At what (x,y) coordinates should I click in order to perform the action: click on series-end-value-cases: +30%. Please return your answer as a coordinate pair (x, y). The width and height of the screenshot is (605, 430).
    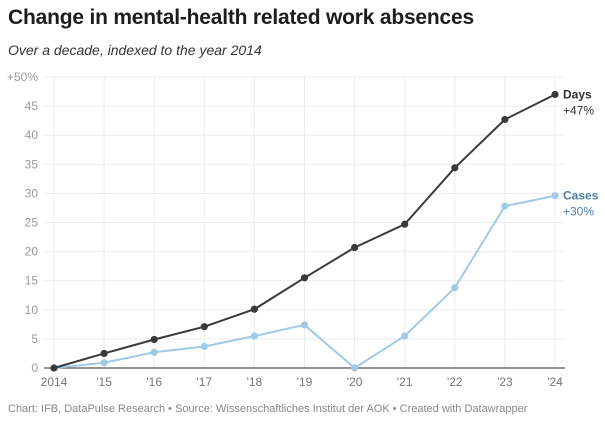
    Looking at the image, I should click on (578, 212).